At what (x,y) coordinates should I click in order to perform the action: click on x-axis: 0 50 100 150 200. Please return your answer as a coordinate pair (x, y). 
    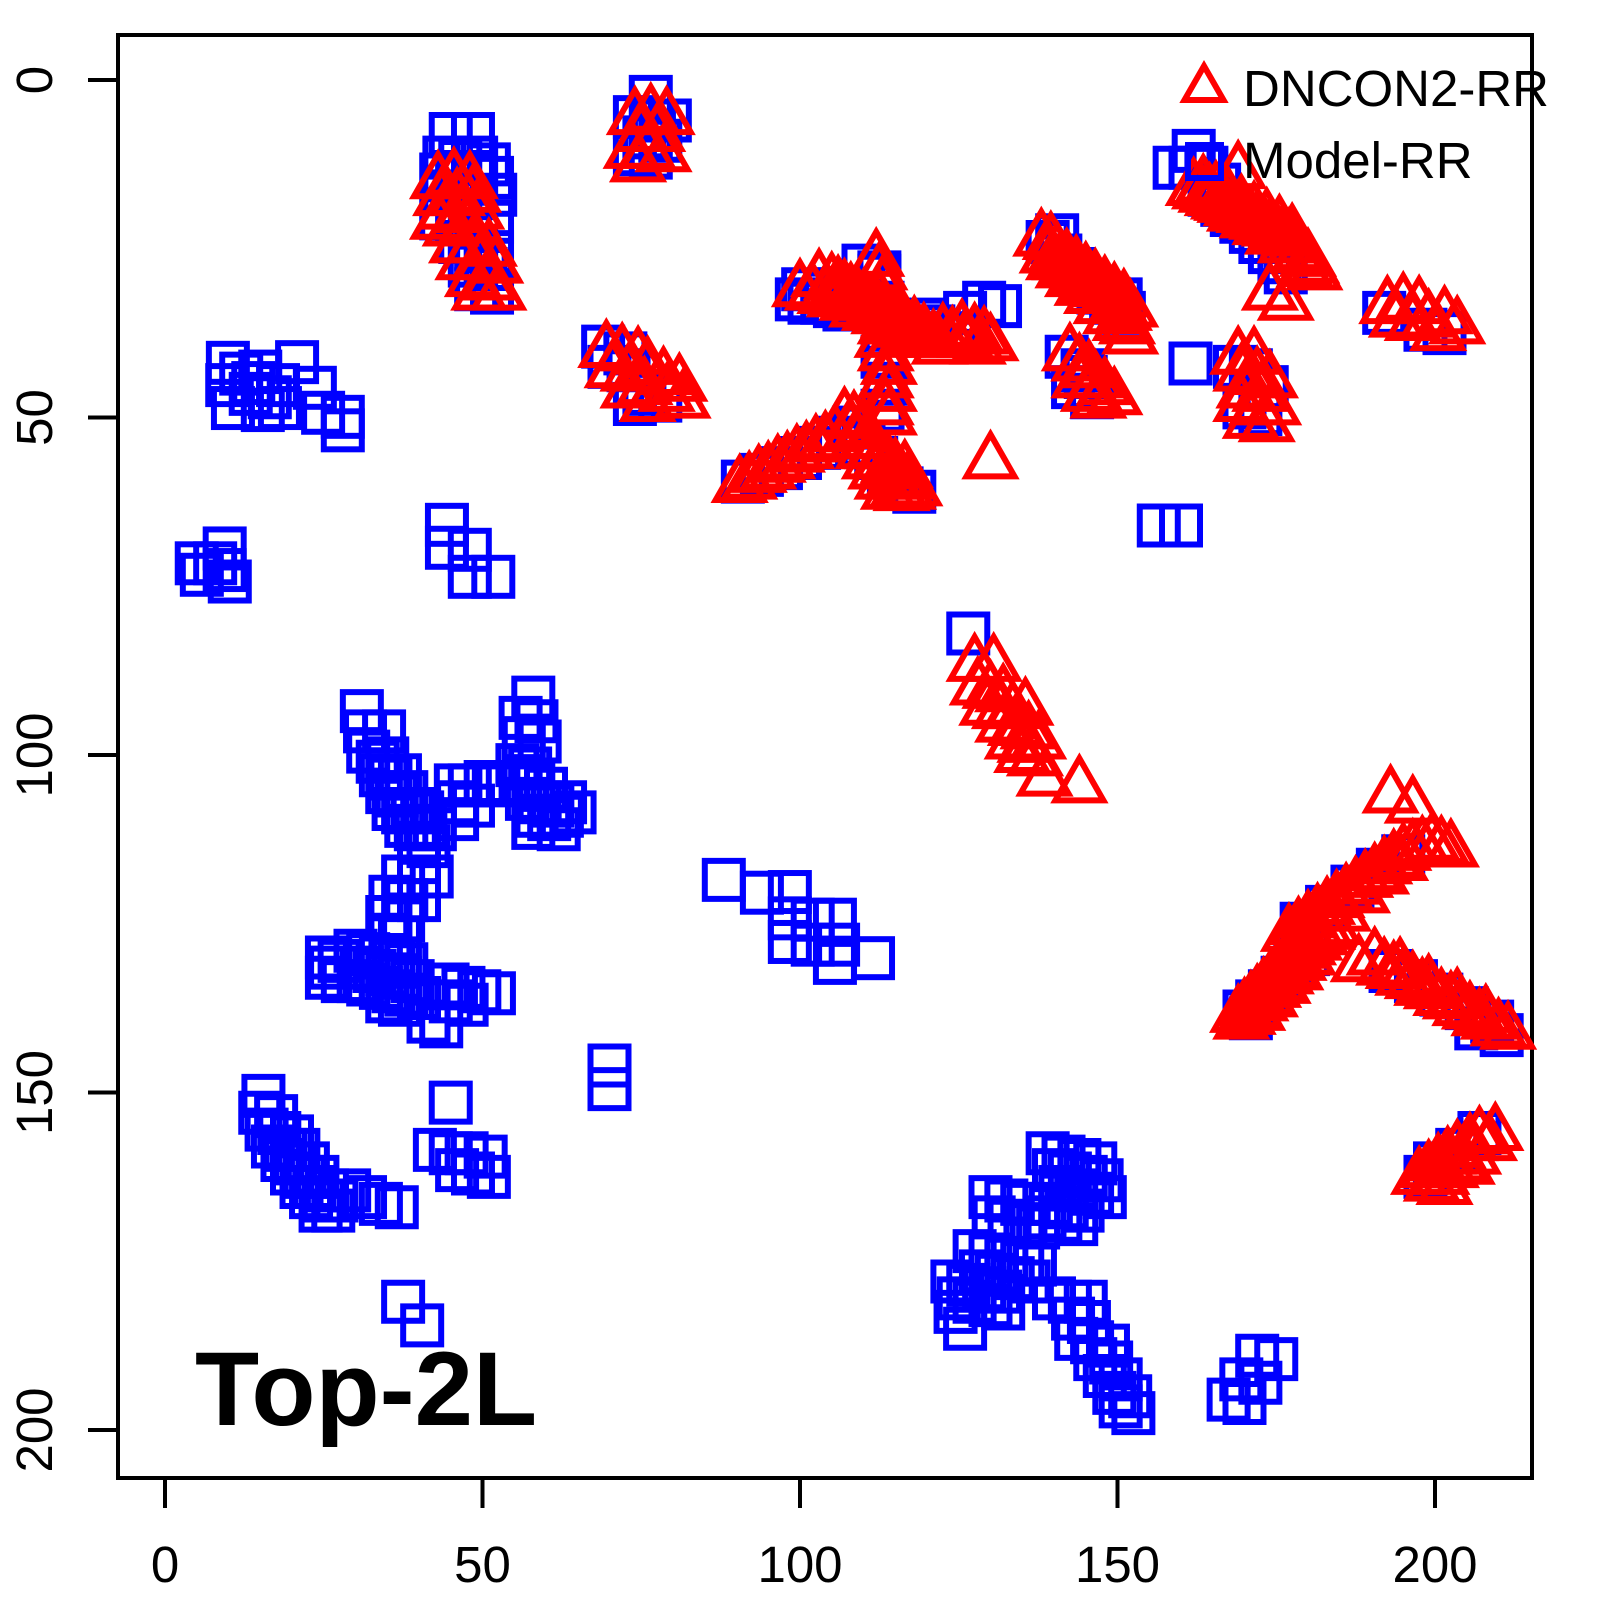
    Looking at the image, I should click on (814, 1535).